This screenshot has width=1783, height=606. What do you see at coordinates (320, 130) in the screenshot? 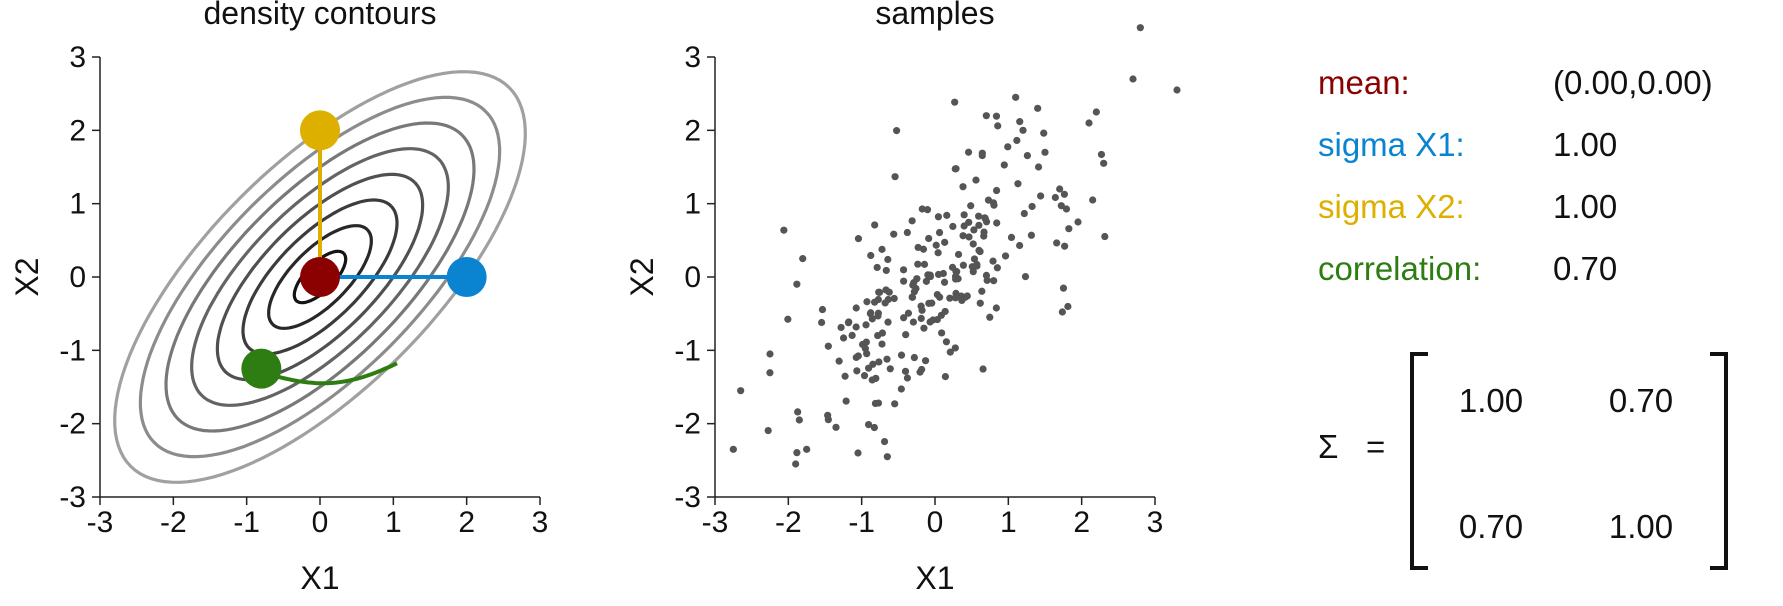
I see `sigma-x2-handle` at bounding box center [320, 130].